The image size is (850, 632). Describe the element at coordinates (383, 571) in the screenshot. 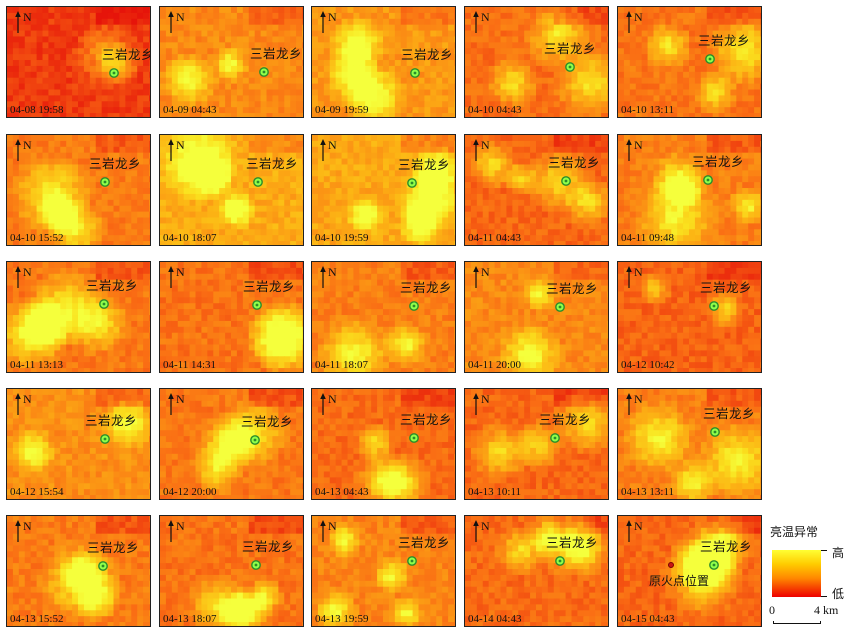

I see `map-panel: N 三岩龙乡 04-13 19:59` at that location.